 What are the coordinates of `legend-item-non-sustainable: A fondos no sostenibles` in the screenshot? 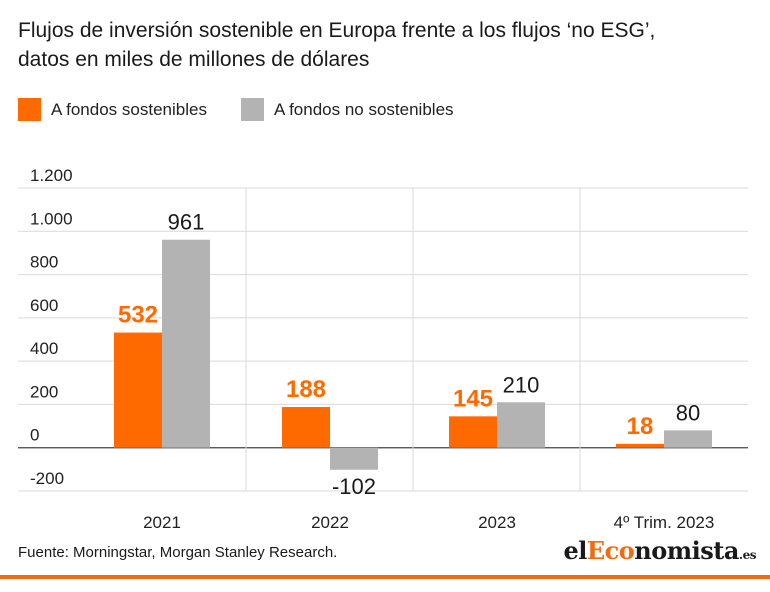 It's located at (347, 109).